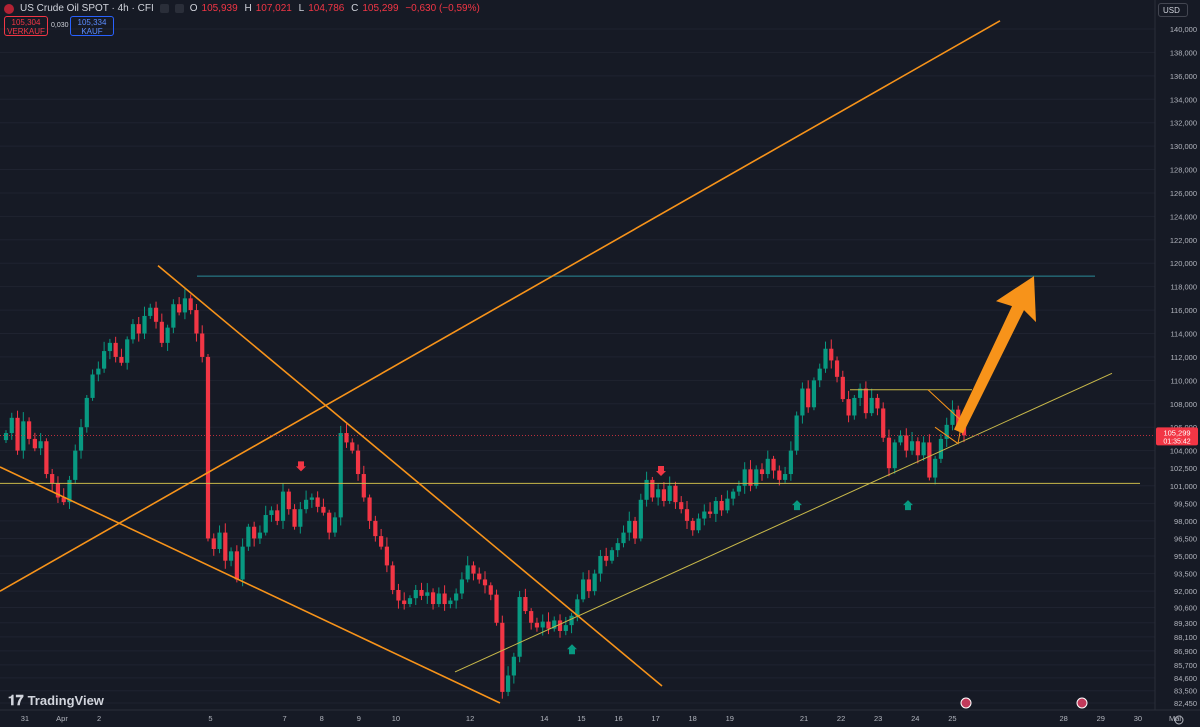  What do you see at coordinates (87, 8) in the screenshot?
I see `symbol-title: US Crude Oil SPOT · 4h · CFI` at bounding box center [87, 8].